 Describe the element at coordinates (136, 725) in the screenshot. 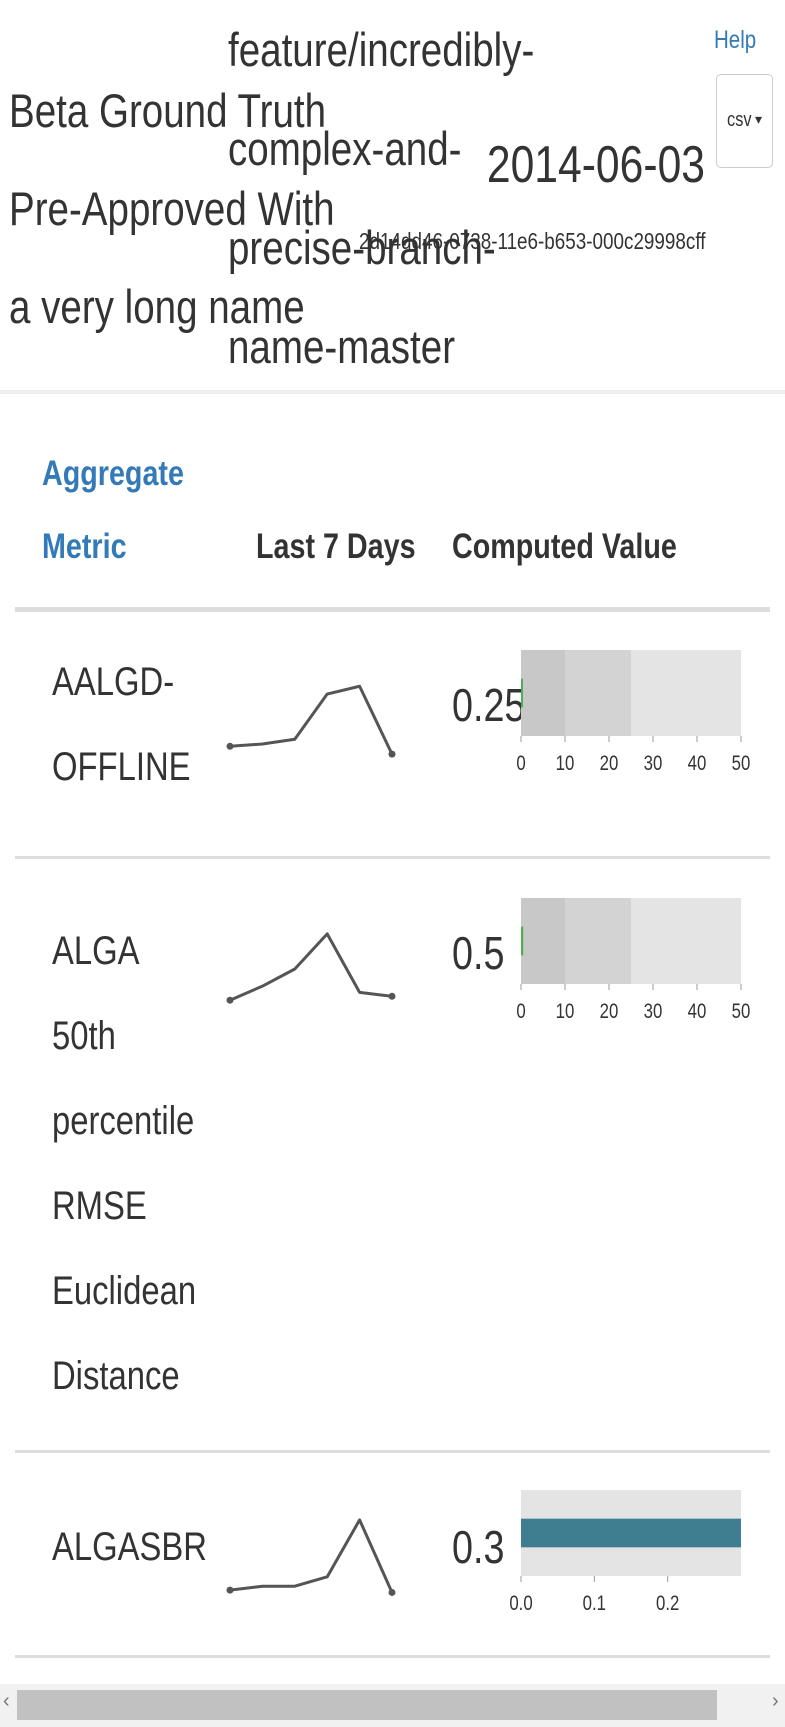

I see `metric-link-aalgd-offline: AALGD- OFFLINE` at that location.